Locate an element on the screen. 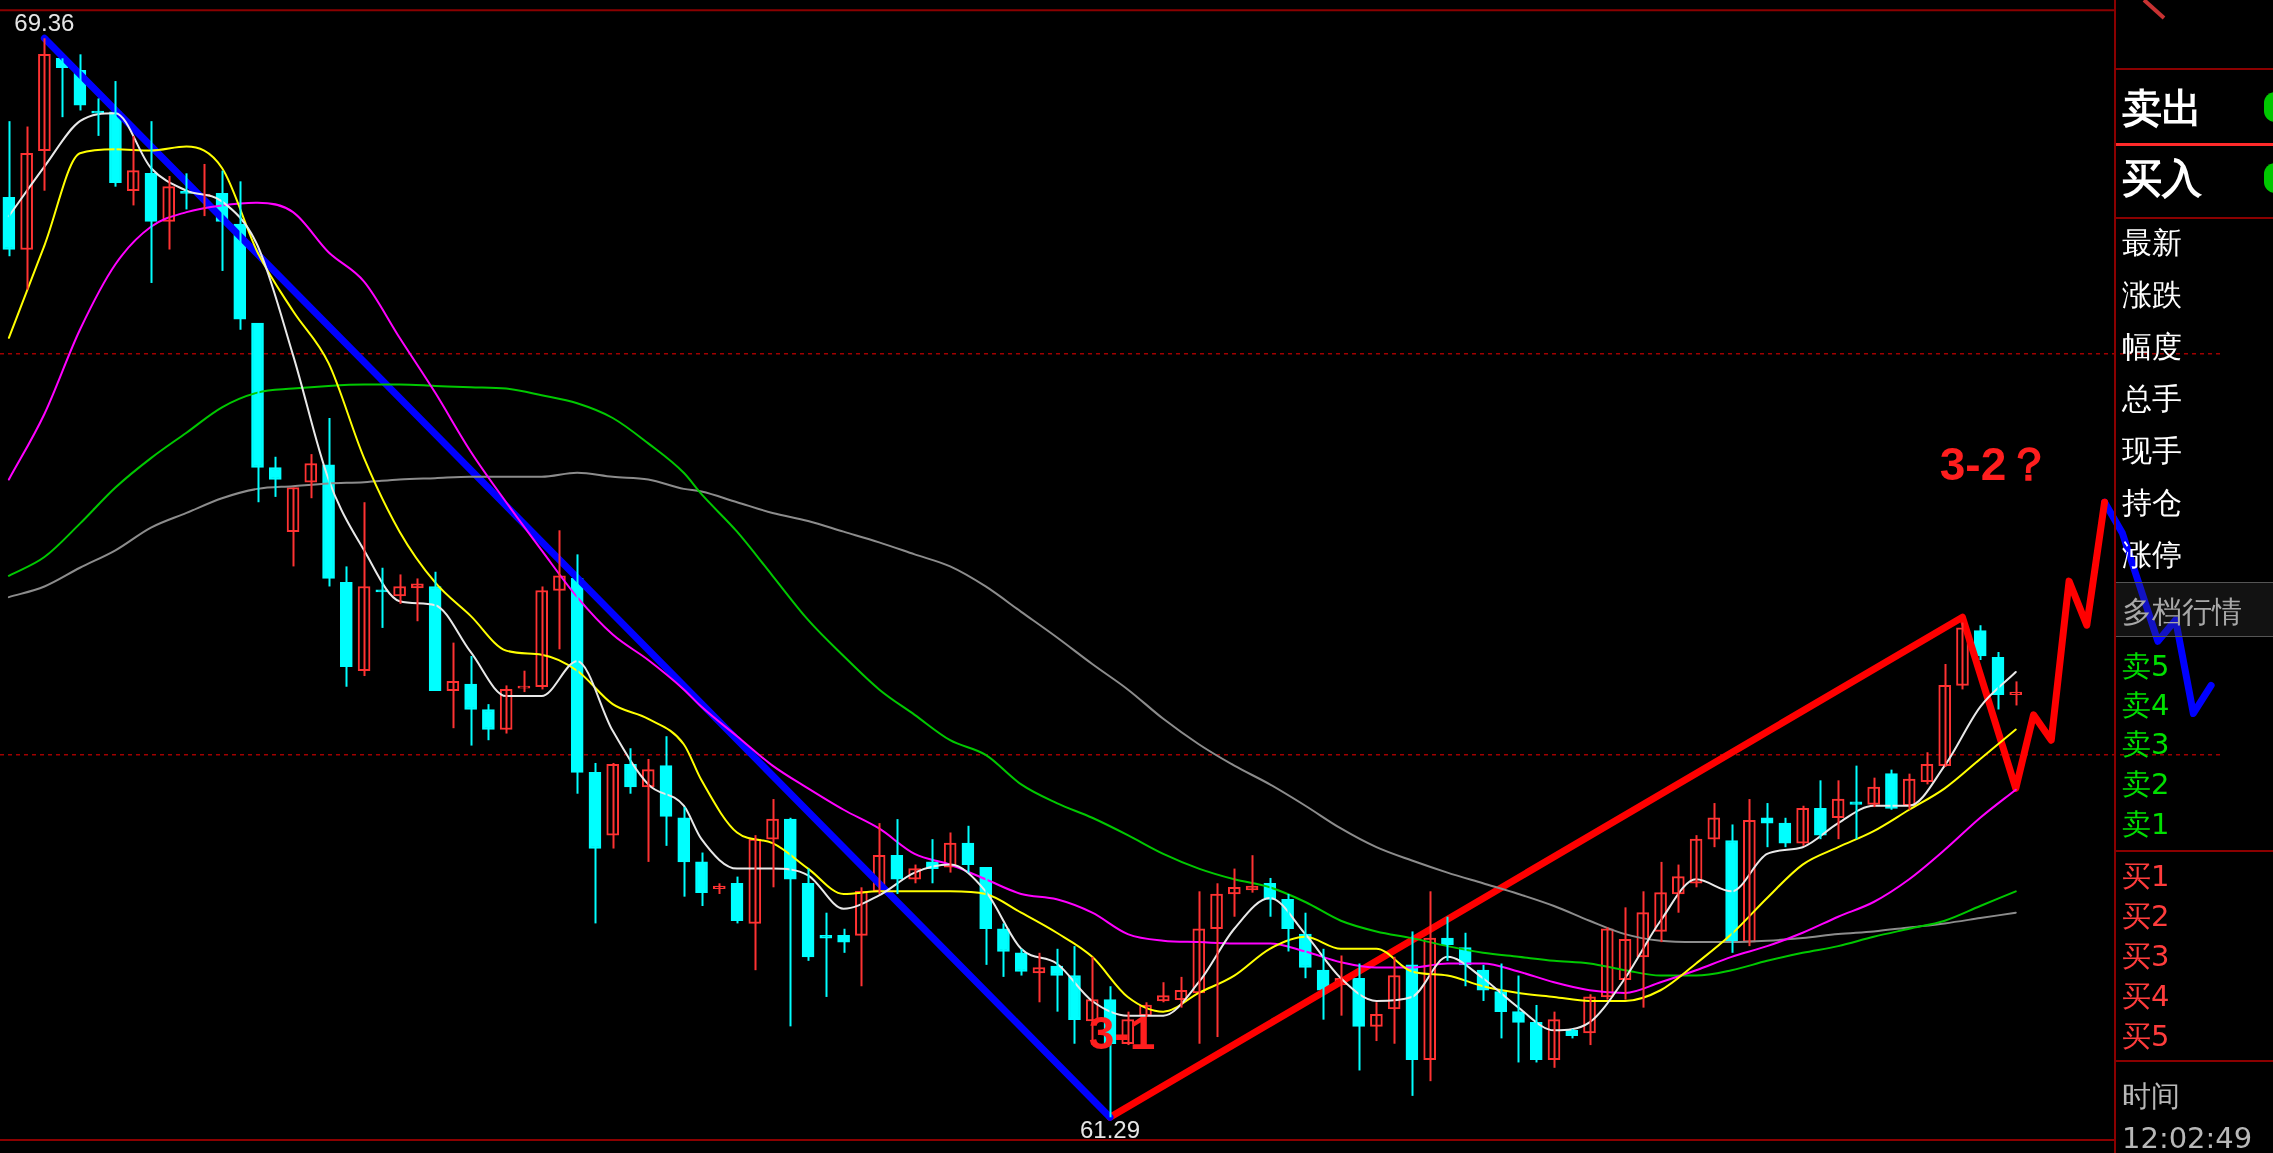 This screenshot has height=1153, width=2273. annotation: 买入 is located at coordinates (2162, 178).